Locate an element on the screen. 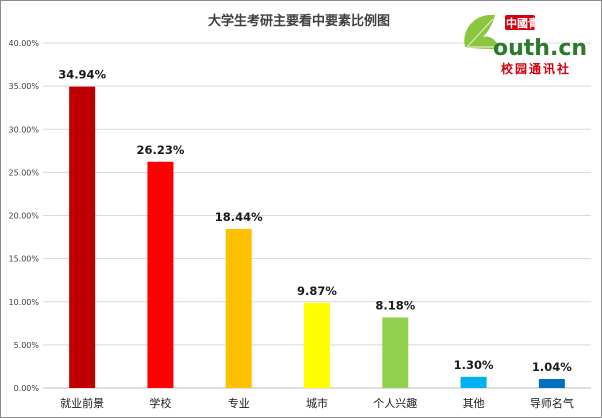 The width and height of the screenshot is (602, 418). category-label: 专业 is located at coordinates (239, 403).